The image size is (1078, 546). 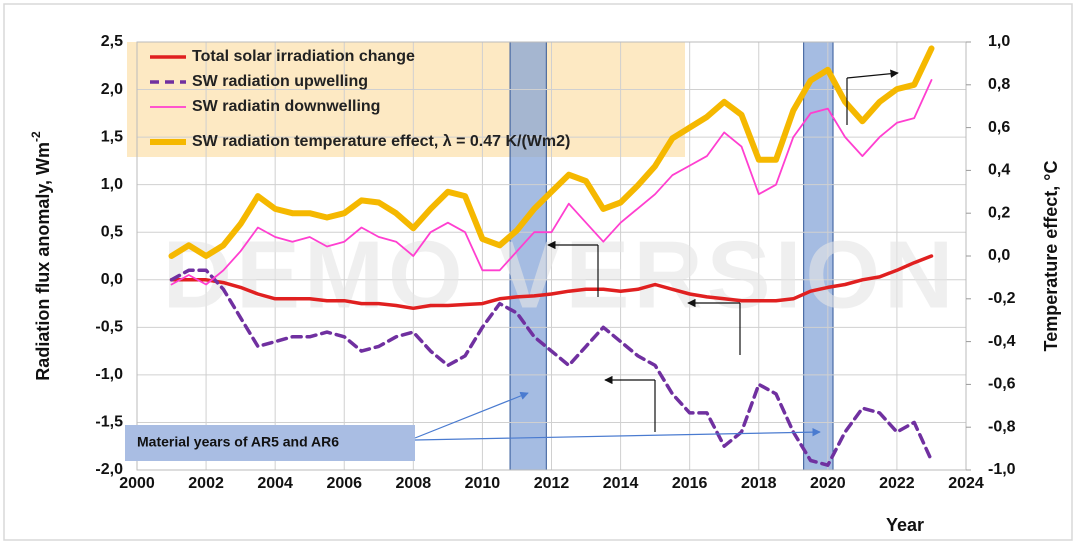 What do you see at coordinates (286, 106) in the screenshot?
I see `legend-label: SW radiatin downwelling` at bounding box center [286, 106].